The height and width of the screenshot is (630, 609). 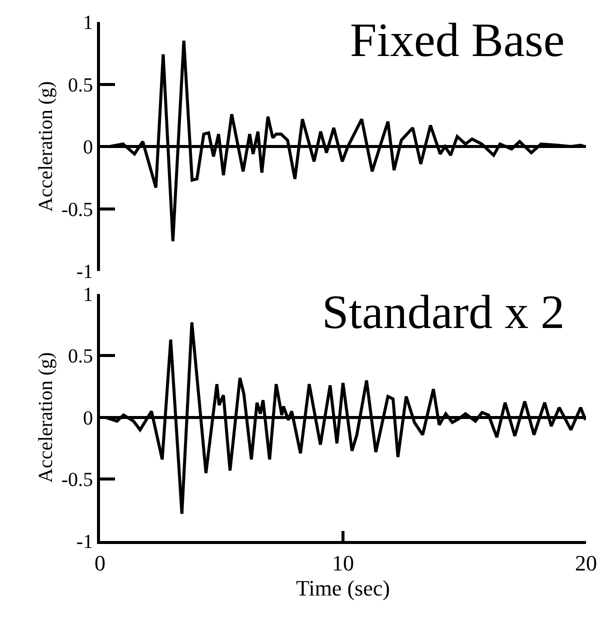 I want to click on chart-title: Standard x 2, so click(x=443, y=312).